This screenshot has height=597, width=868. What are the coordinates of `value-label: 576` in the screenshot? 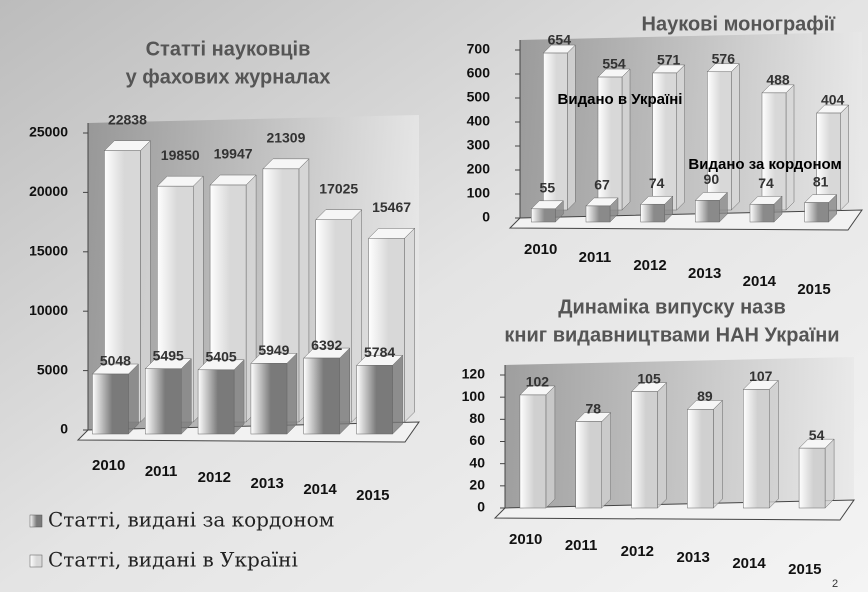 It's located at (724, 58).